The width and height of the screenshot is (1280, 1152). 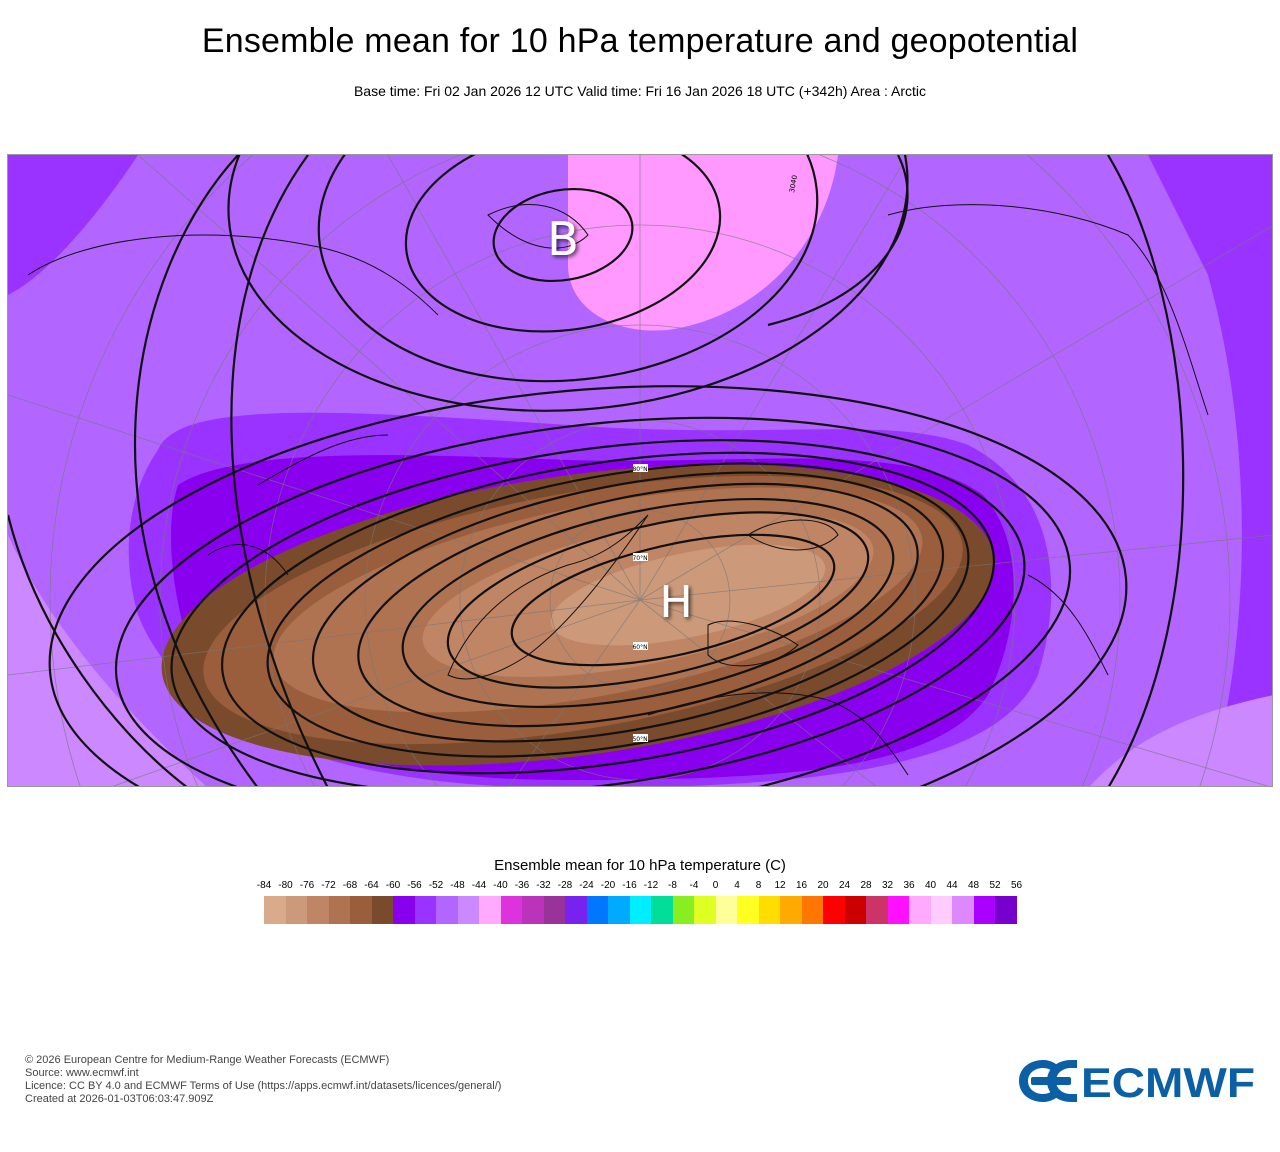 What do you see at coordinates (866, 885) in the screenshot?
I see `legend-tick: 28` at bounding box center [866, 885].